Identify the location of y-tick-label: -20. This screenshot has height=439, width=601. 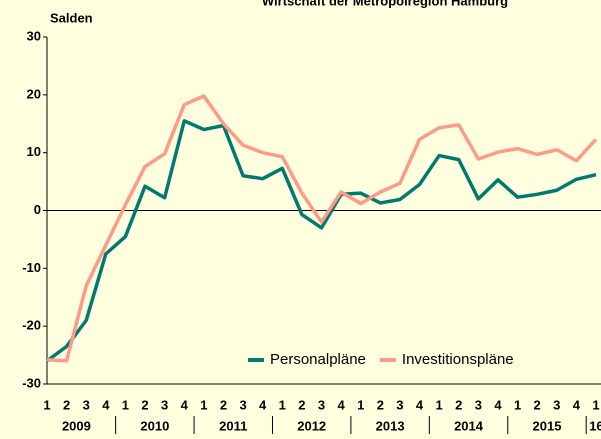
(31, 325).